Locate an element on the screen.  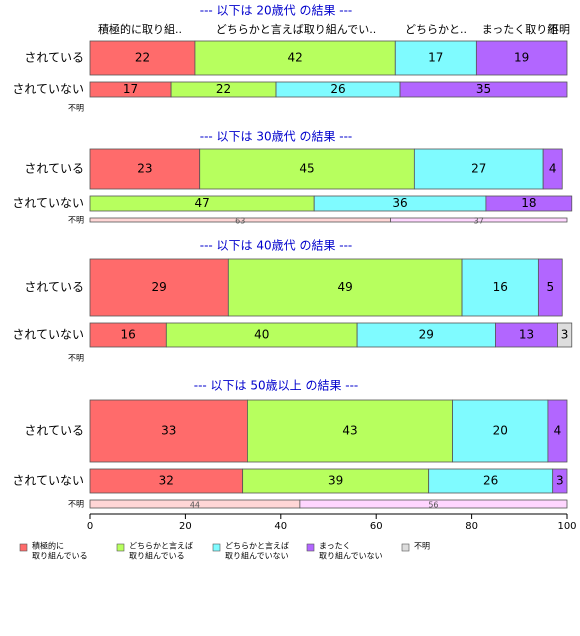
data-label: 35 is located at coordinates (483, 89).